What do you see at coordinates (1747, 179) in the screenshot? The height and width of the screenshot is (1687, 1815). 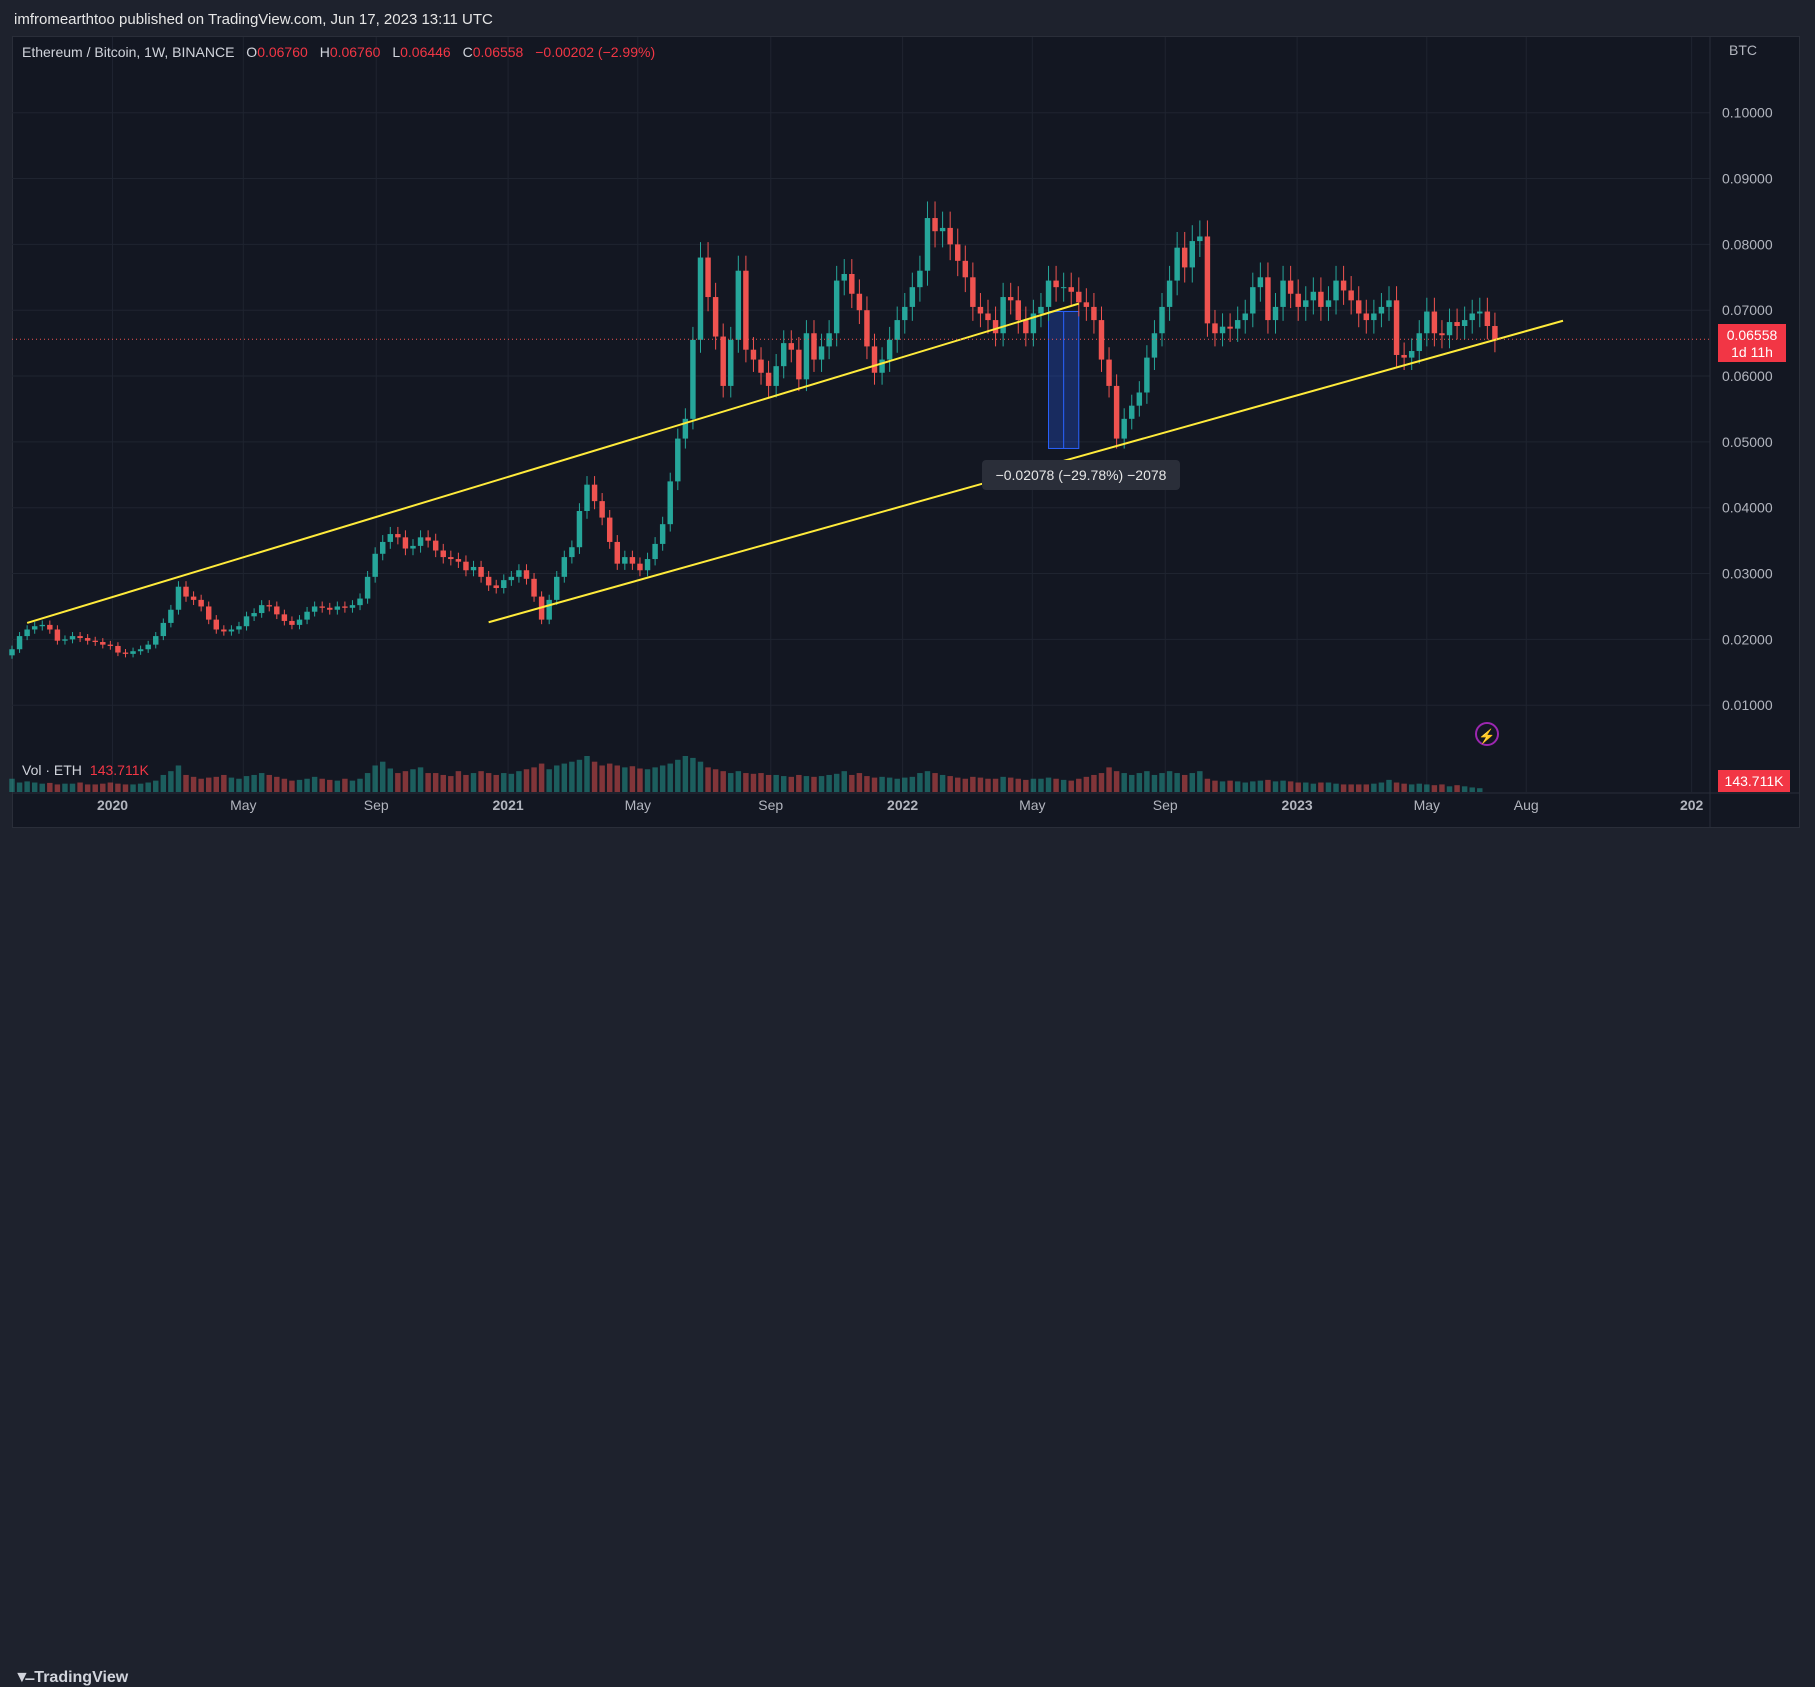 I see `y-tick-label: 0.09000` at bounding box center [1747, 179].